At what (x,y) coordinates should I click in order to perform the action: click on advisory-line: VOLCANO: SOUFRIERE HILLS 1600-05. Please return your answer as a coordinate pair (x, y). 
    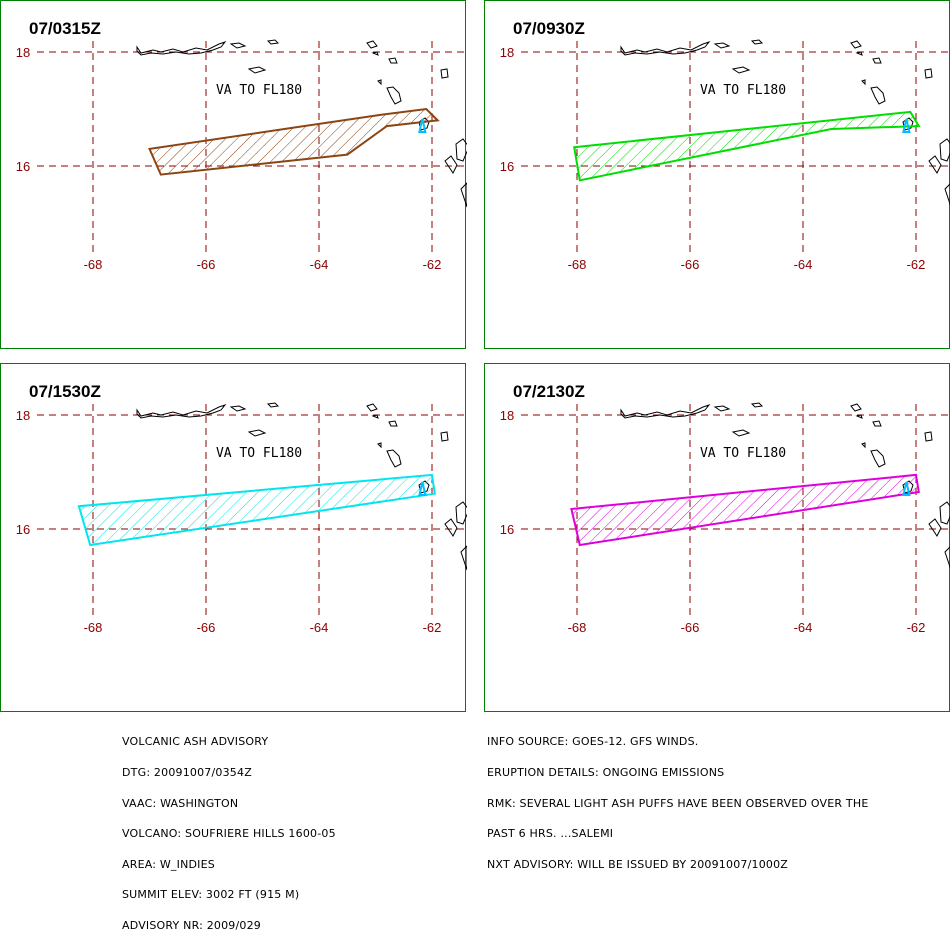
    Looking at the image, I should click on (229, 834).